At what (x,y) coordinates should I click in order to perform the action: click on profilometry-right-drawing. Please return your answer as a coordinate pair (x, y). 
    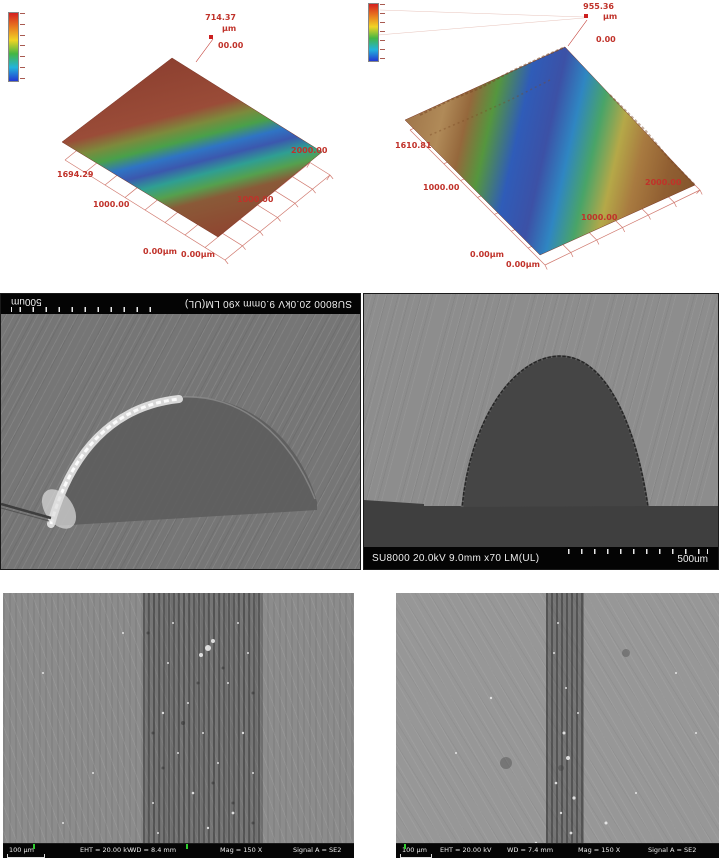
    Looking at the image, I should click on (540, 139).